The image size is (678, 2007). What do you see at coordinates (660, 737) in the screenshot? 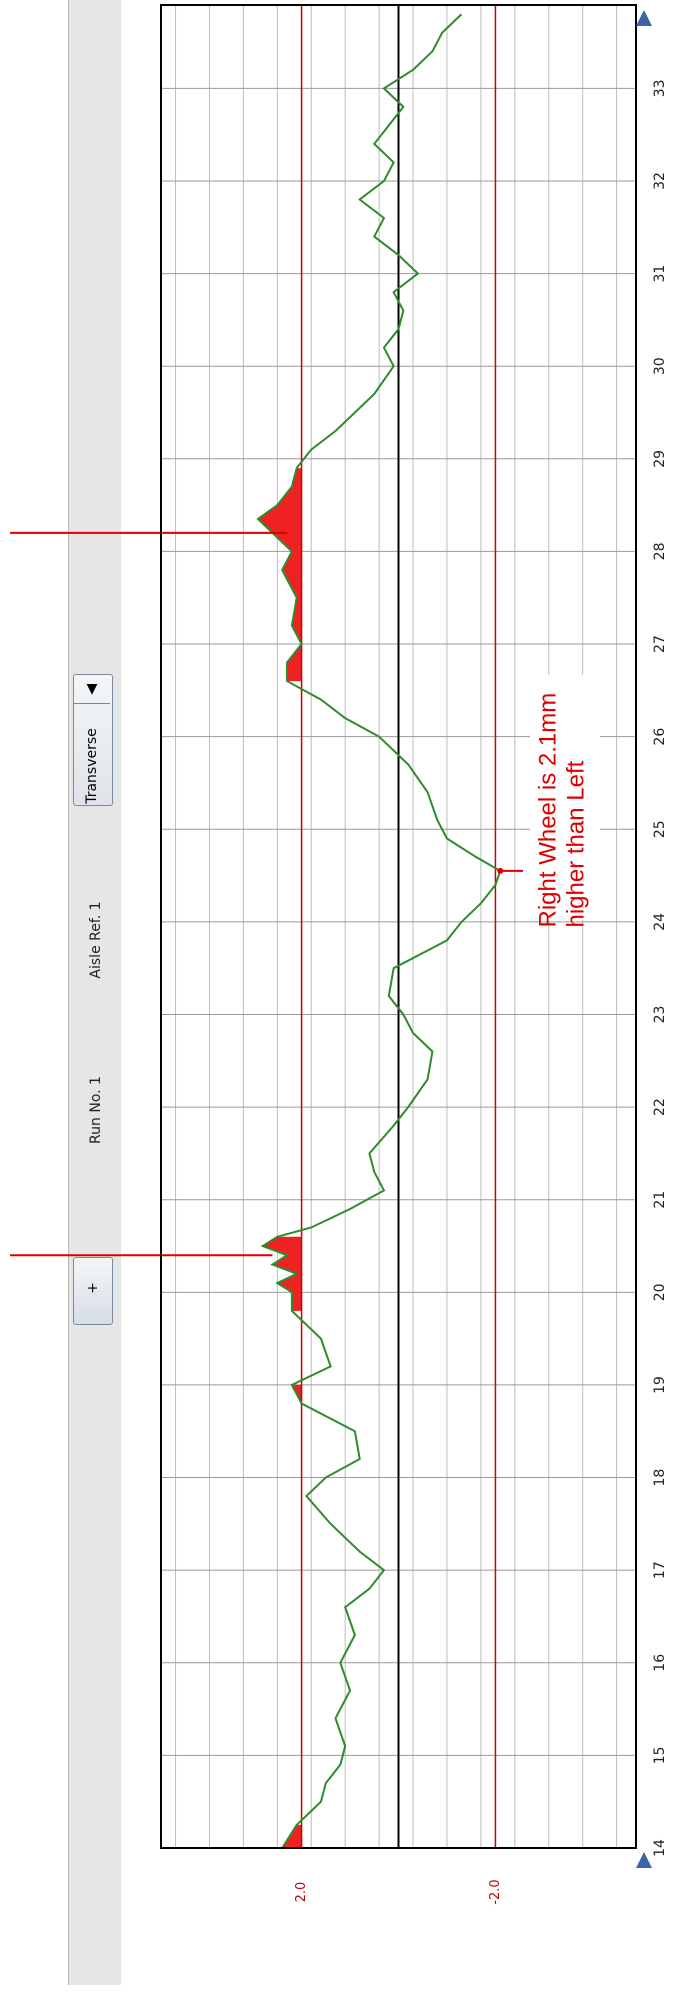
I see `x-tick-label: 26` at bounding box center [660, 737].